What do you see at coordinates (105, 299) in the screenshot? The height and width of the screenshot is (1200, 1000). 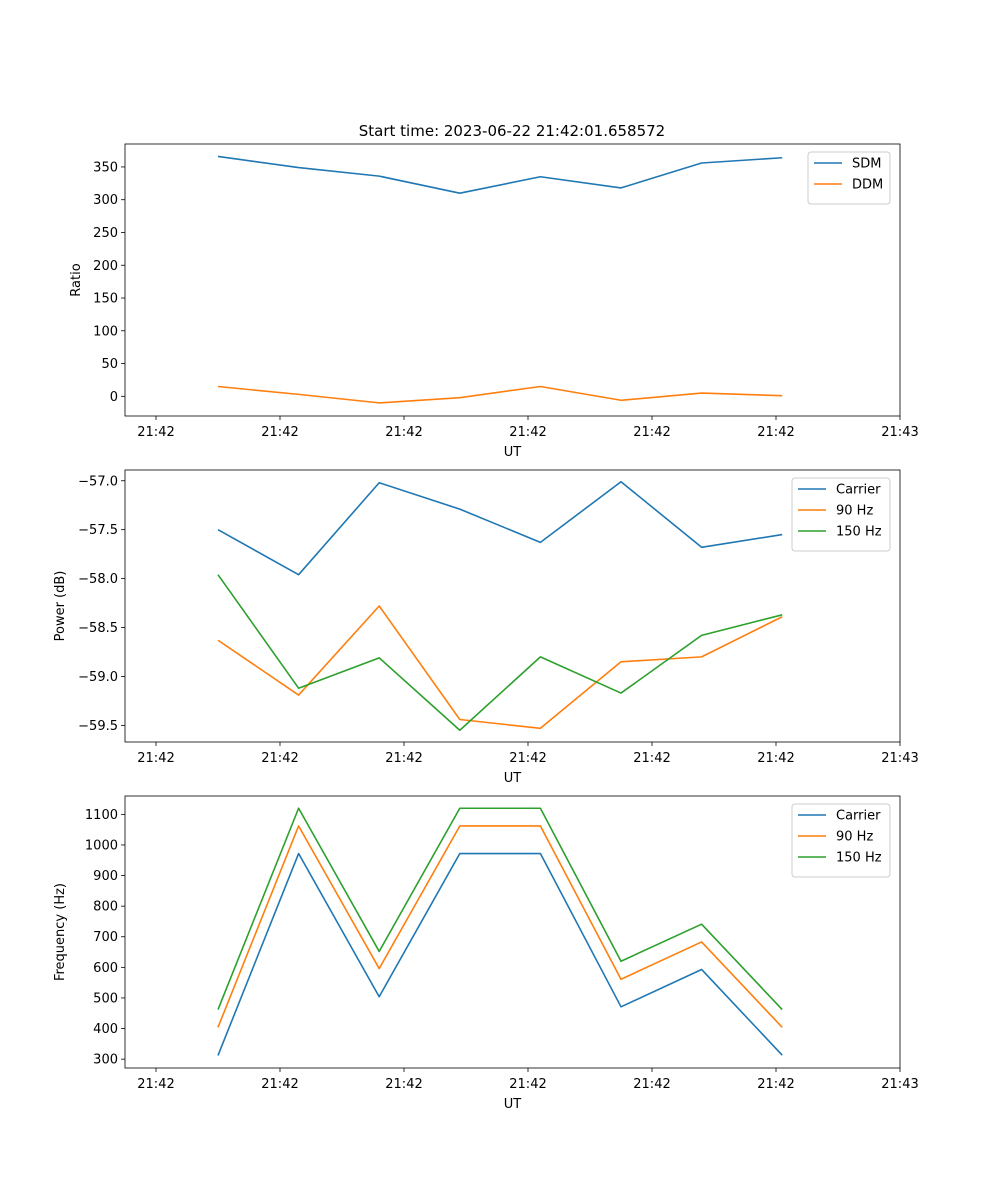 I see `ratio-y-tick-label: 150` at bounding box center [105, 299].